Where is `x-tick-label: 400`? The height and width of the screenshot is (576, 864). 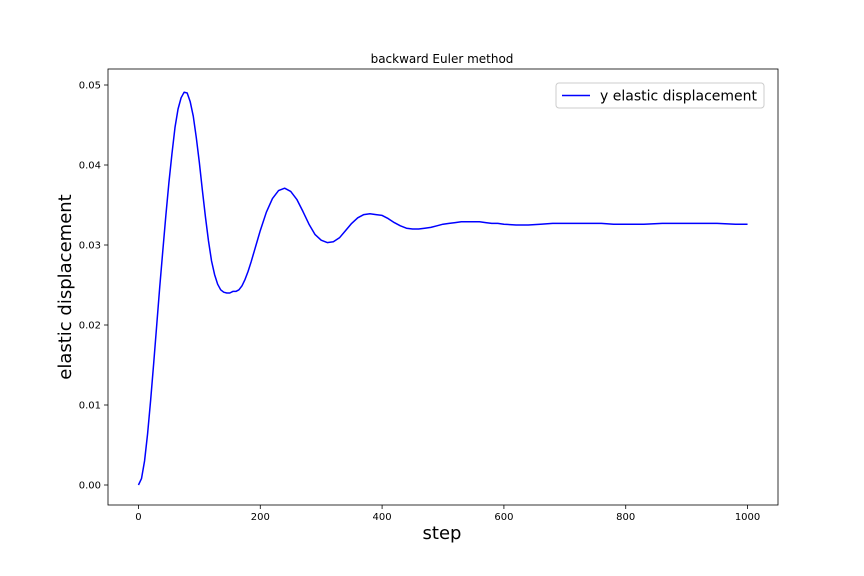
x-tick-label: 400 is located at coordinates (382, 517).